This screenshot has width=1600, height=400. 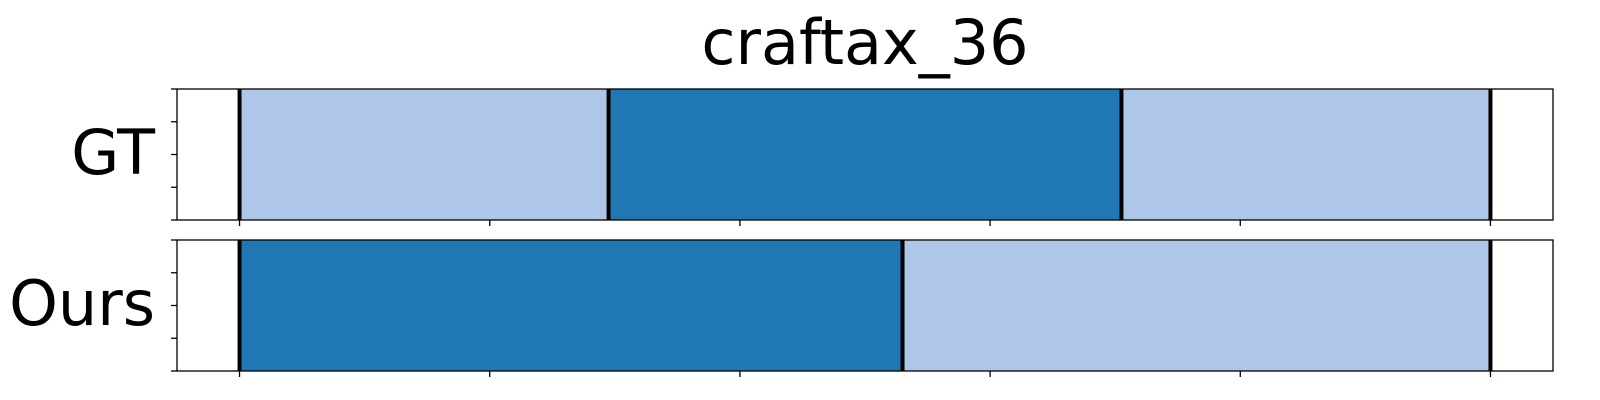 What do you see at coordinates (113, 152) in the screenshot?
I see `row-label-gt: GT` at bounding box center [113, 152].